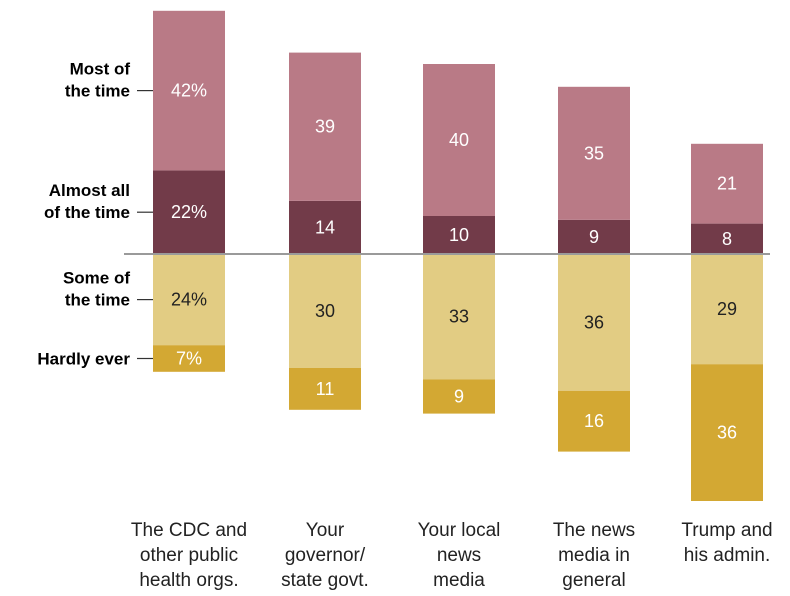 The width and height of the screenshot is (790, 596). What do you see at coordinates (100, 69) in the screenshot?
I see `legend-label: Most of` at bounding box center [100, 69].